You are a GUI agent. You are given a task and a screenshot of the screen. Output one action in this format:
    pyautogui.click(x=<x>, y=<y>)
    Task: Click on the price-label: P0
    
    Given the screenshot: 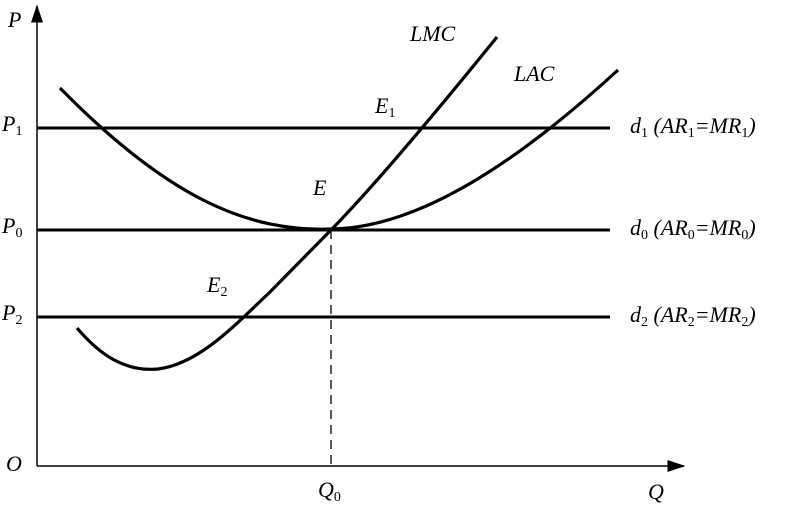 What is the action you would take?
    pyautogui.click(x=11, y=227)
    